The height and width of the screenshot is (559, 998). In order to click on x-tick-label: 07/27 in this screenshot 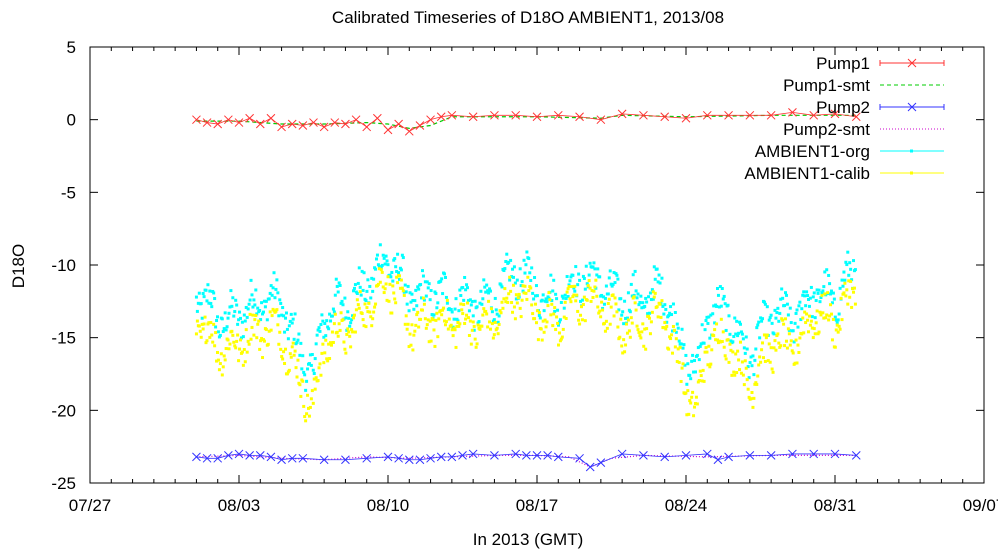, I will do `click(90, 505)`.